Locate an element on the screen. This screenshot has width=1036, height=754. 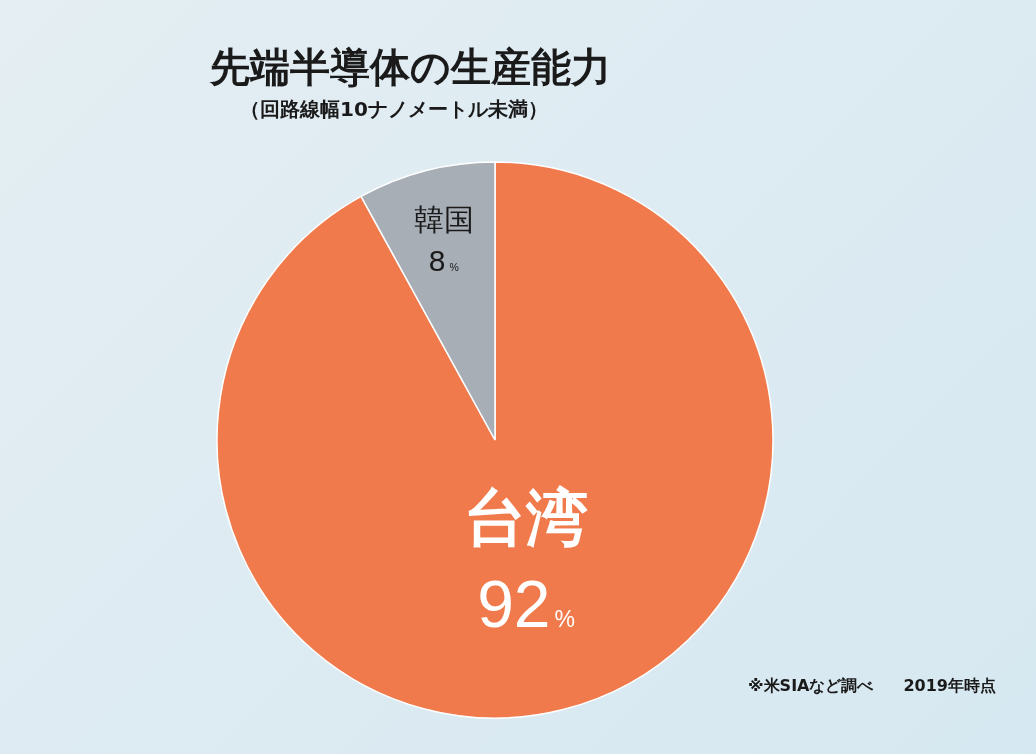
slice-label: 台湾 is located at coordinates (526, 518).